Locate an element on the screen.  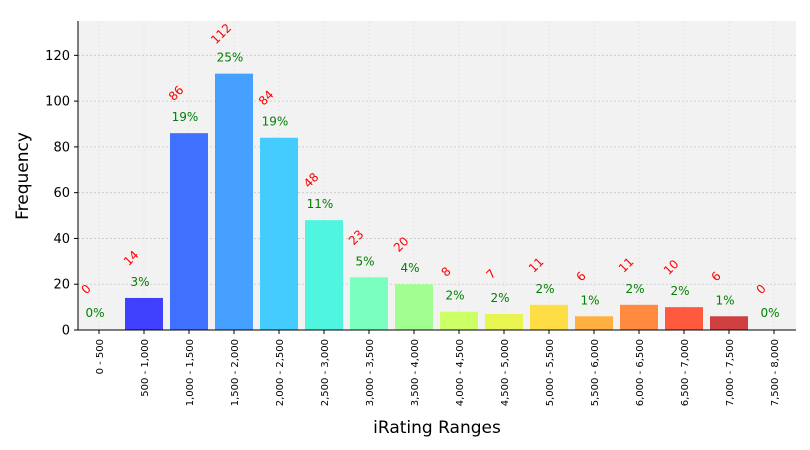
y-tick-label: 80 is located at coordinates (61, 147).